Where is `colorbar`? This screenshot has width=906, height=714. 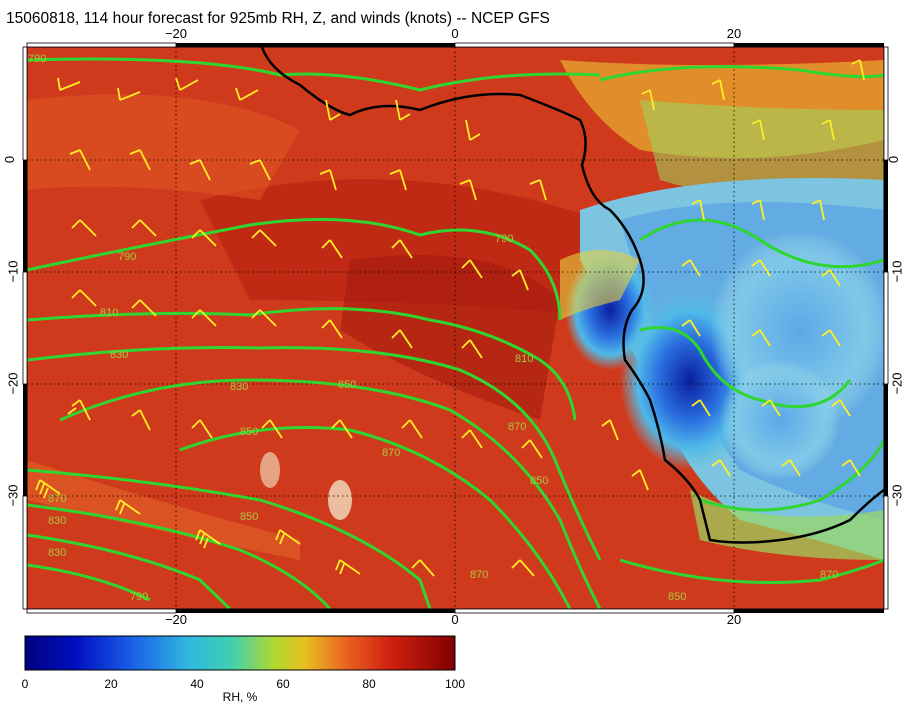
colorbar is located at coordinates (240, 653).